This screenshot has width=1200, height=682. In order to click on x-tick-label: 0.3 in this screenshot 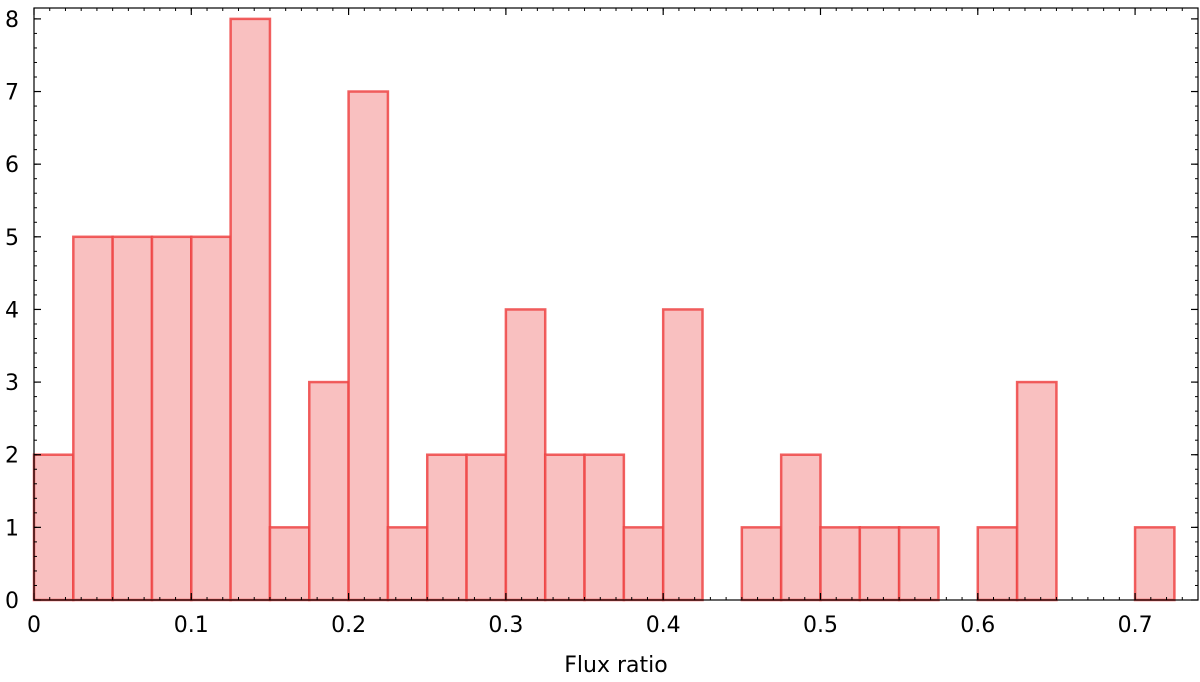, I will do `click(505, 625)`.